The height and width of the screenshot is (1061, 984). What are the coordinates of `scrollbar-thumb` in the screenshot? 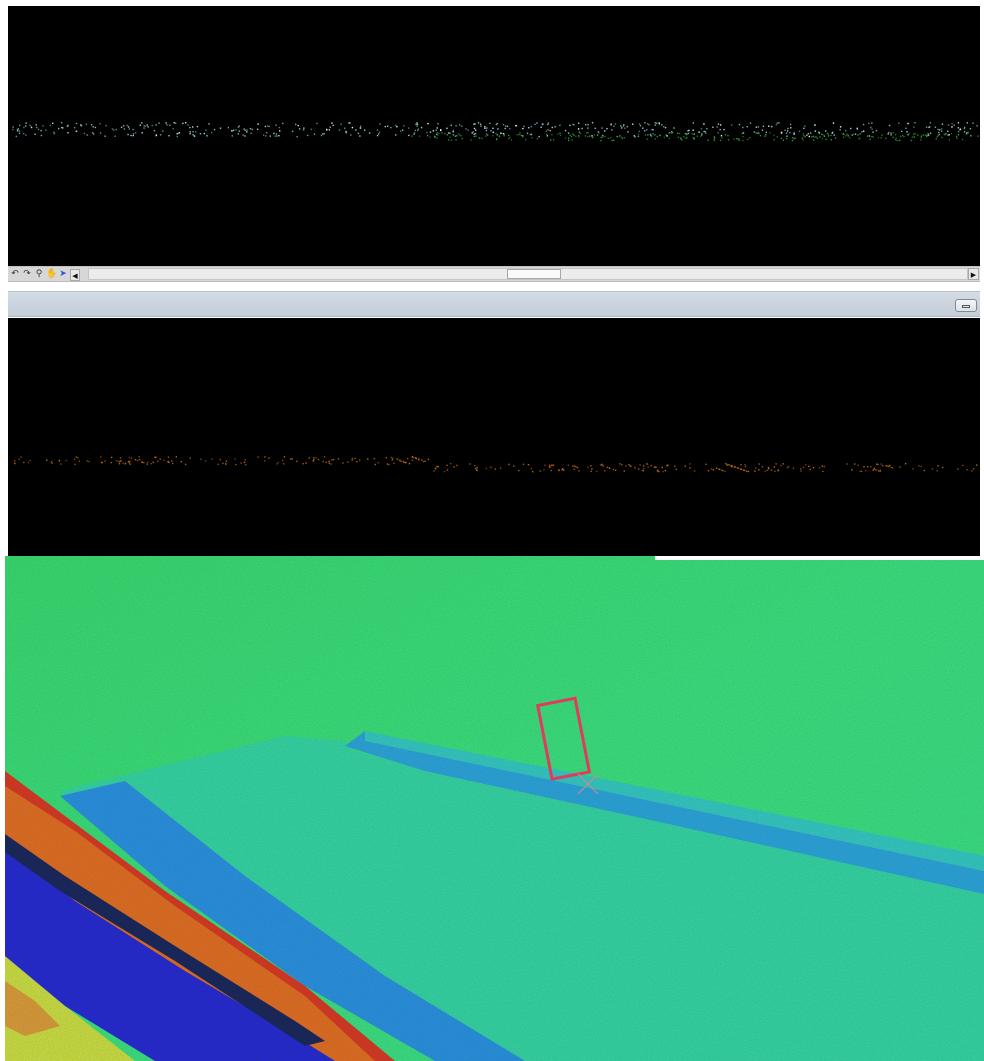 It's located at (534, 274).